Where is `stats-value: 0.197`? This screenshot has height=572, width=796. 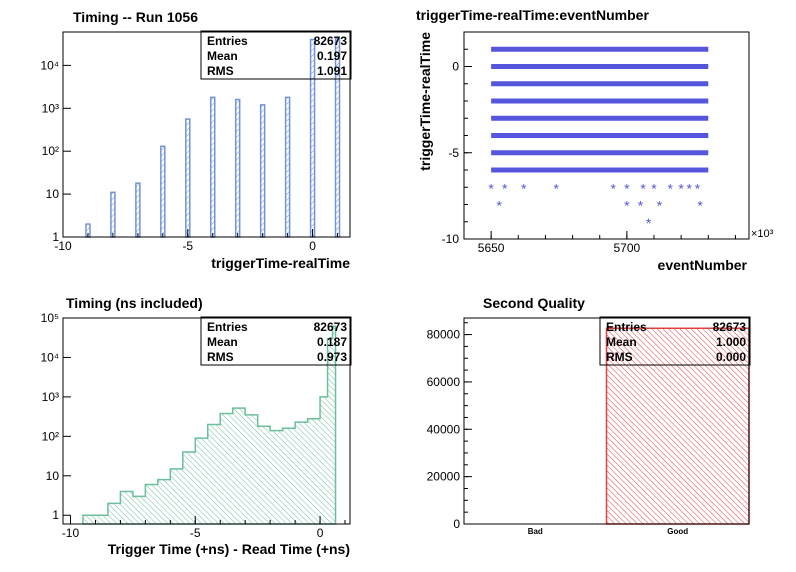 stats-value: 0.197 is located at coordinates (332, 56).